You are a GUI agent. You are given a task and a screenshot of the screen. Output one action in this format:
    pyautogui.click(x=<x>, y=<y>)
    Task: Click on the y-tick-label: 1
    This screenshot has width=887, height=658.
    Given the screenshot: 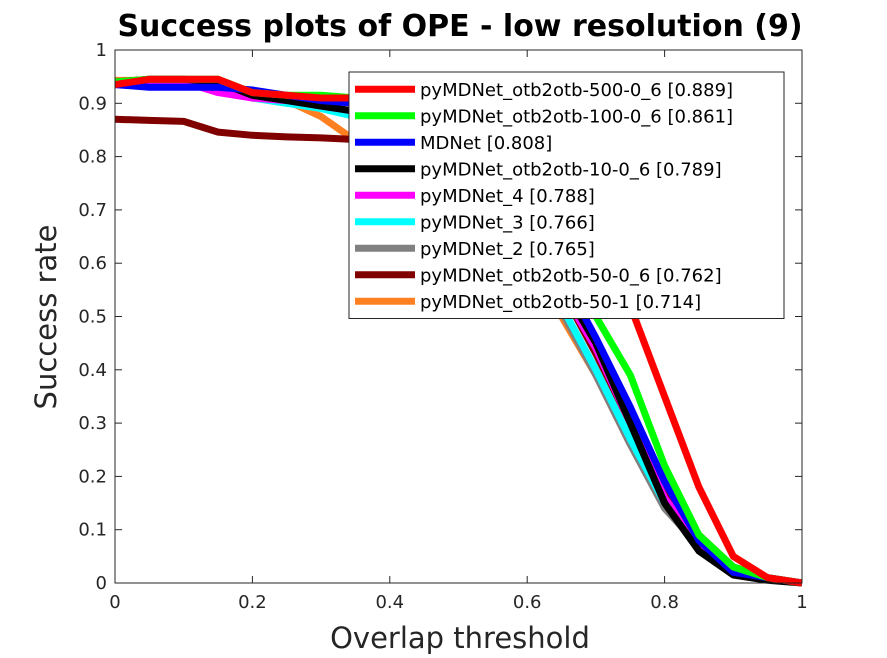 What is the action you would take?
    pyautogui.click(x=101, y=50)
    